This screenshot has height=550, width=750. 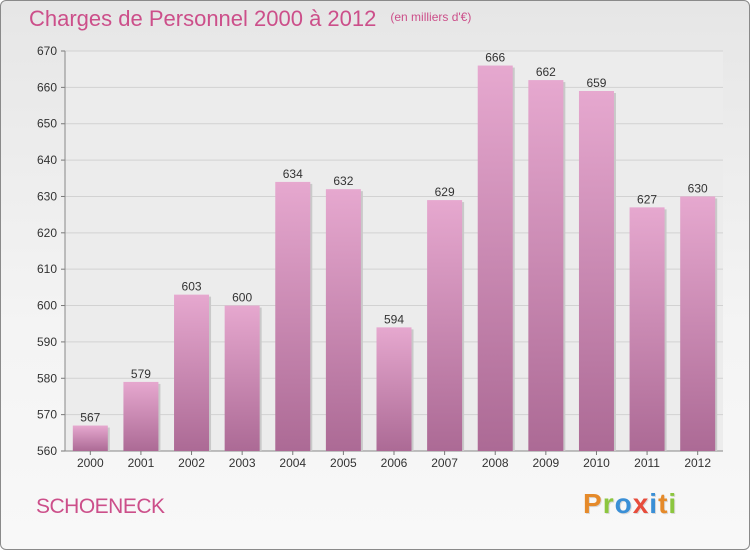 What do you see at coordinates (100, 506) in the screenshot?
I see `commune-name: SCHOENECK` at bounding box center [100, 506].